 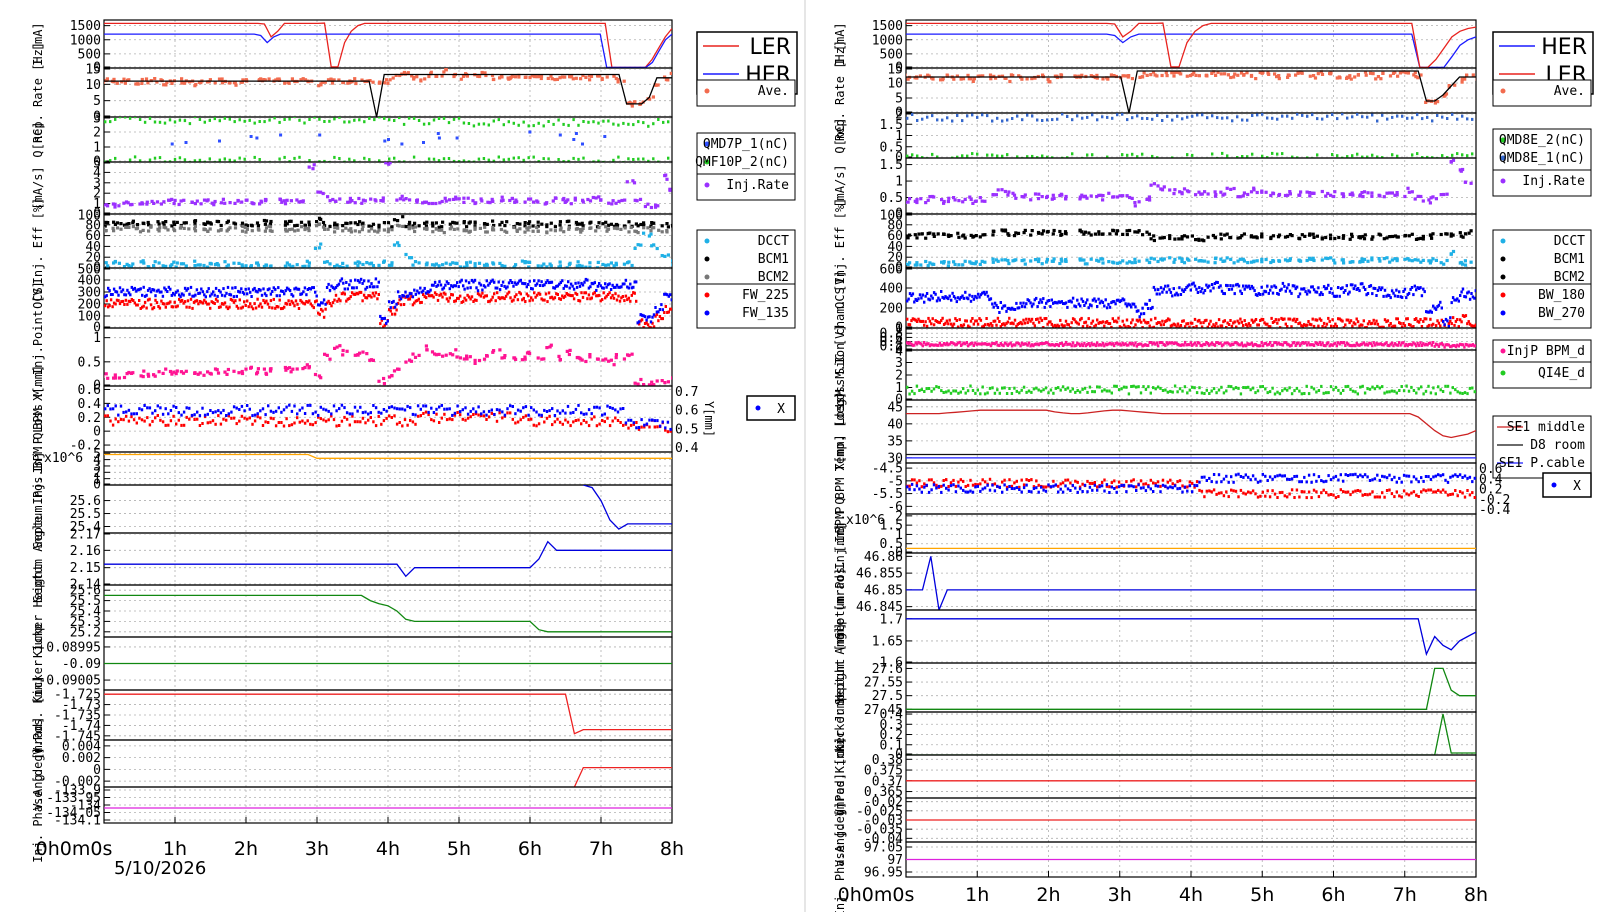 What do you see at coordinates (388, 849) in the screenshot?
I see `x-tick-label: 4h` at bounding box center [388, 849].